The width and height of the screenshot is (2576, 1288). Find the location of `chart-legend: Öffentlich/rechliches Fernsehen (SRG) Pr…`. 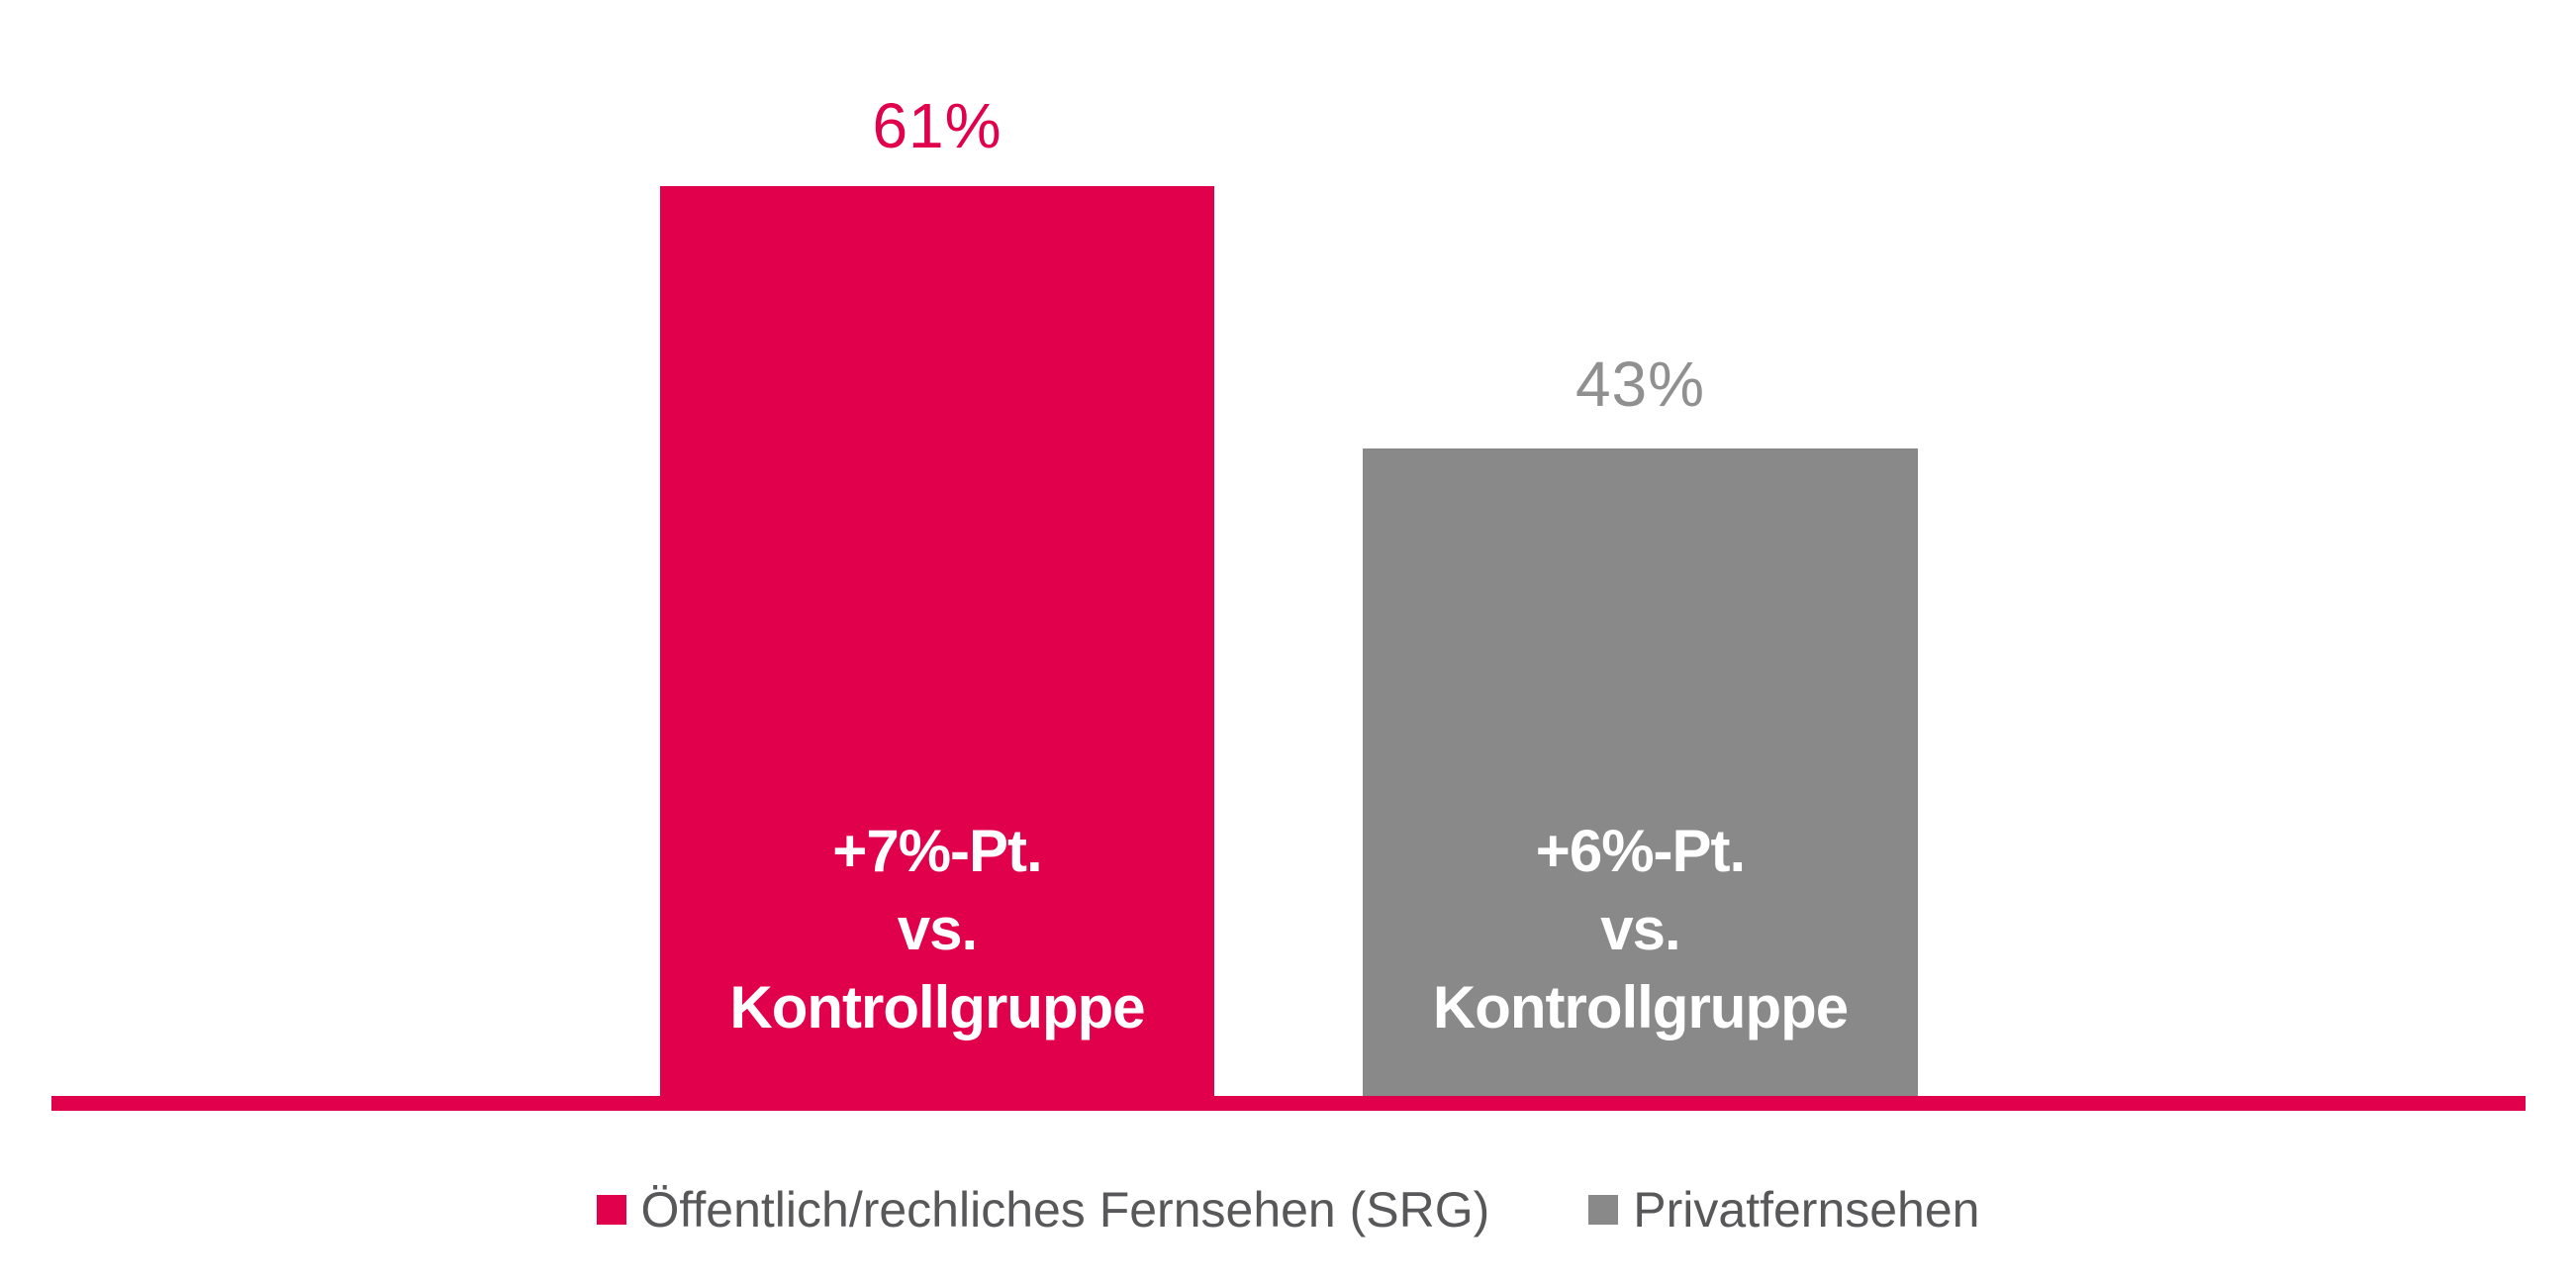

chart-legend: Öffentlich/rechliches Fernsehen (SRG) Pr… is located at coordinates (1288, 1210).